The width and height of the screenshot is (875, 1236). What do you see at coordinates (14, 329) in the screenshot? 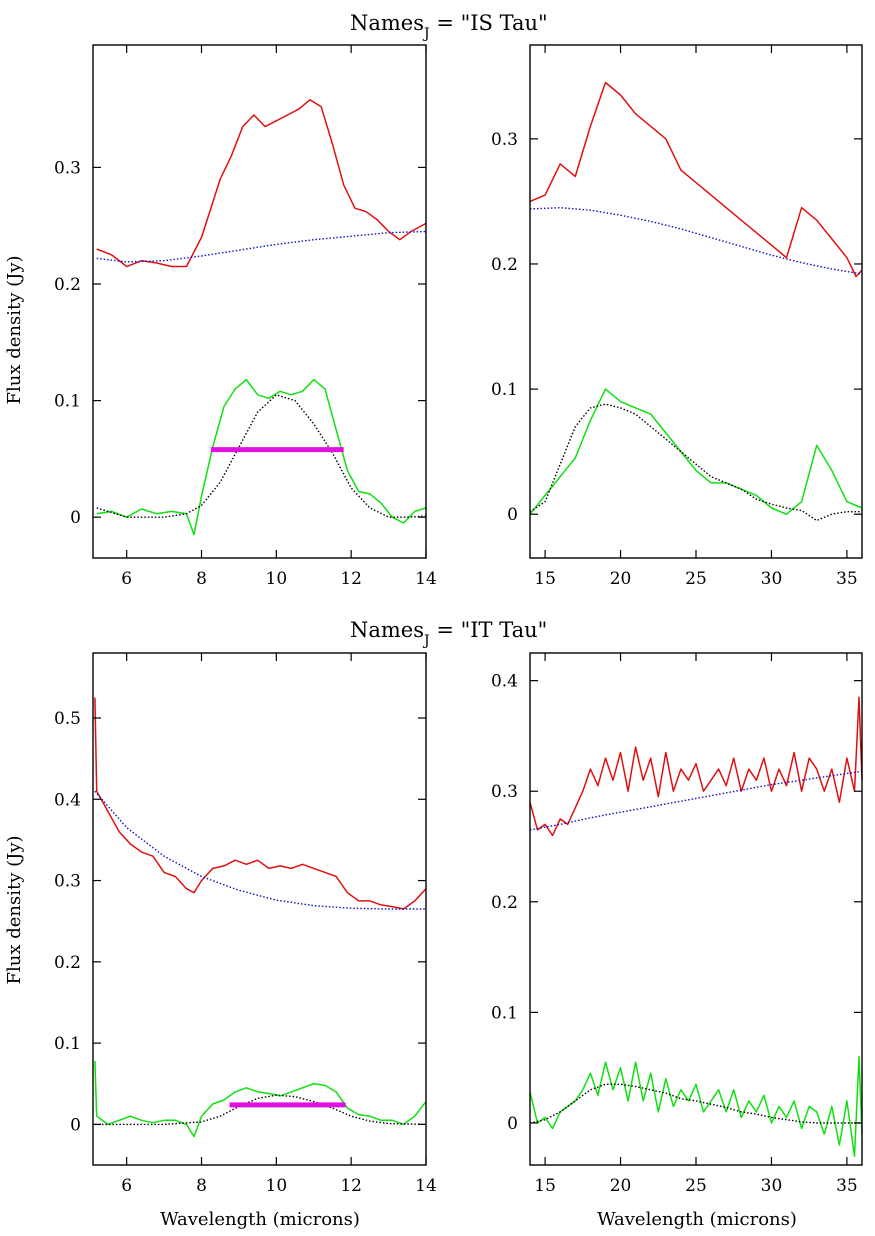
I see `ylabel-top: Flux density (Jy)` at bounding box center [14, 329].